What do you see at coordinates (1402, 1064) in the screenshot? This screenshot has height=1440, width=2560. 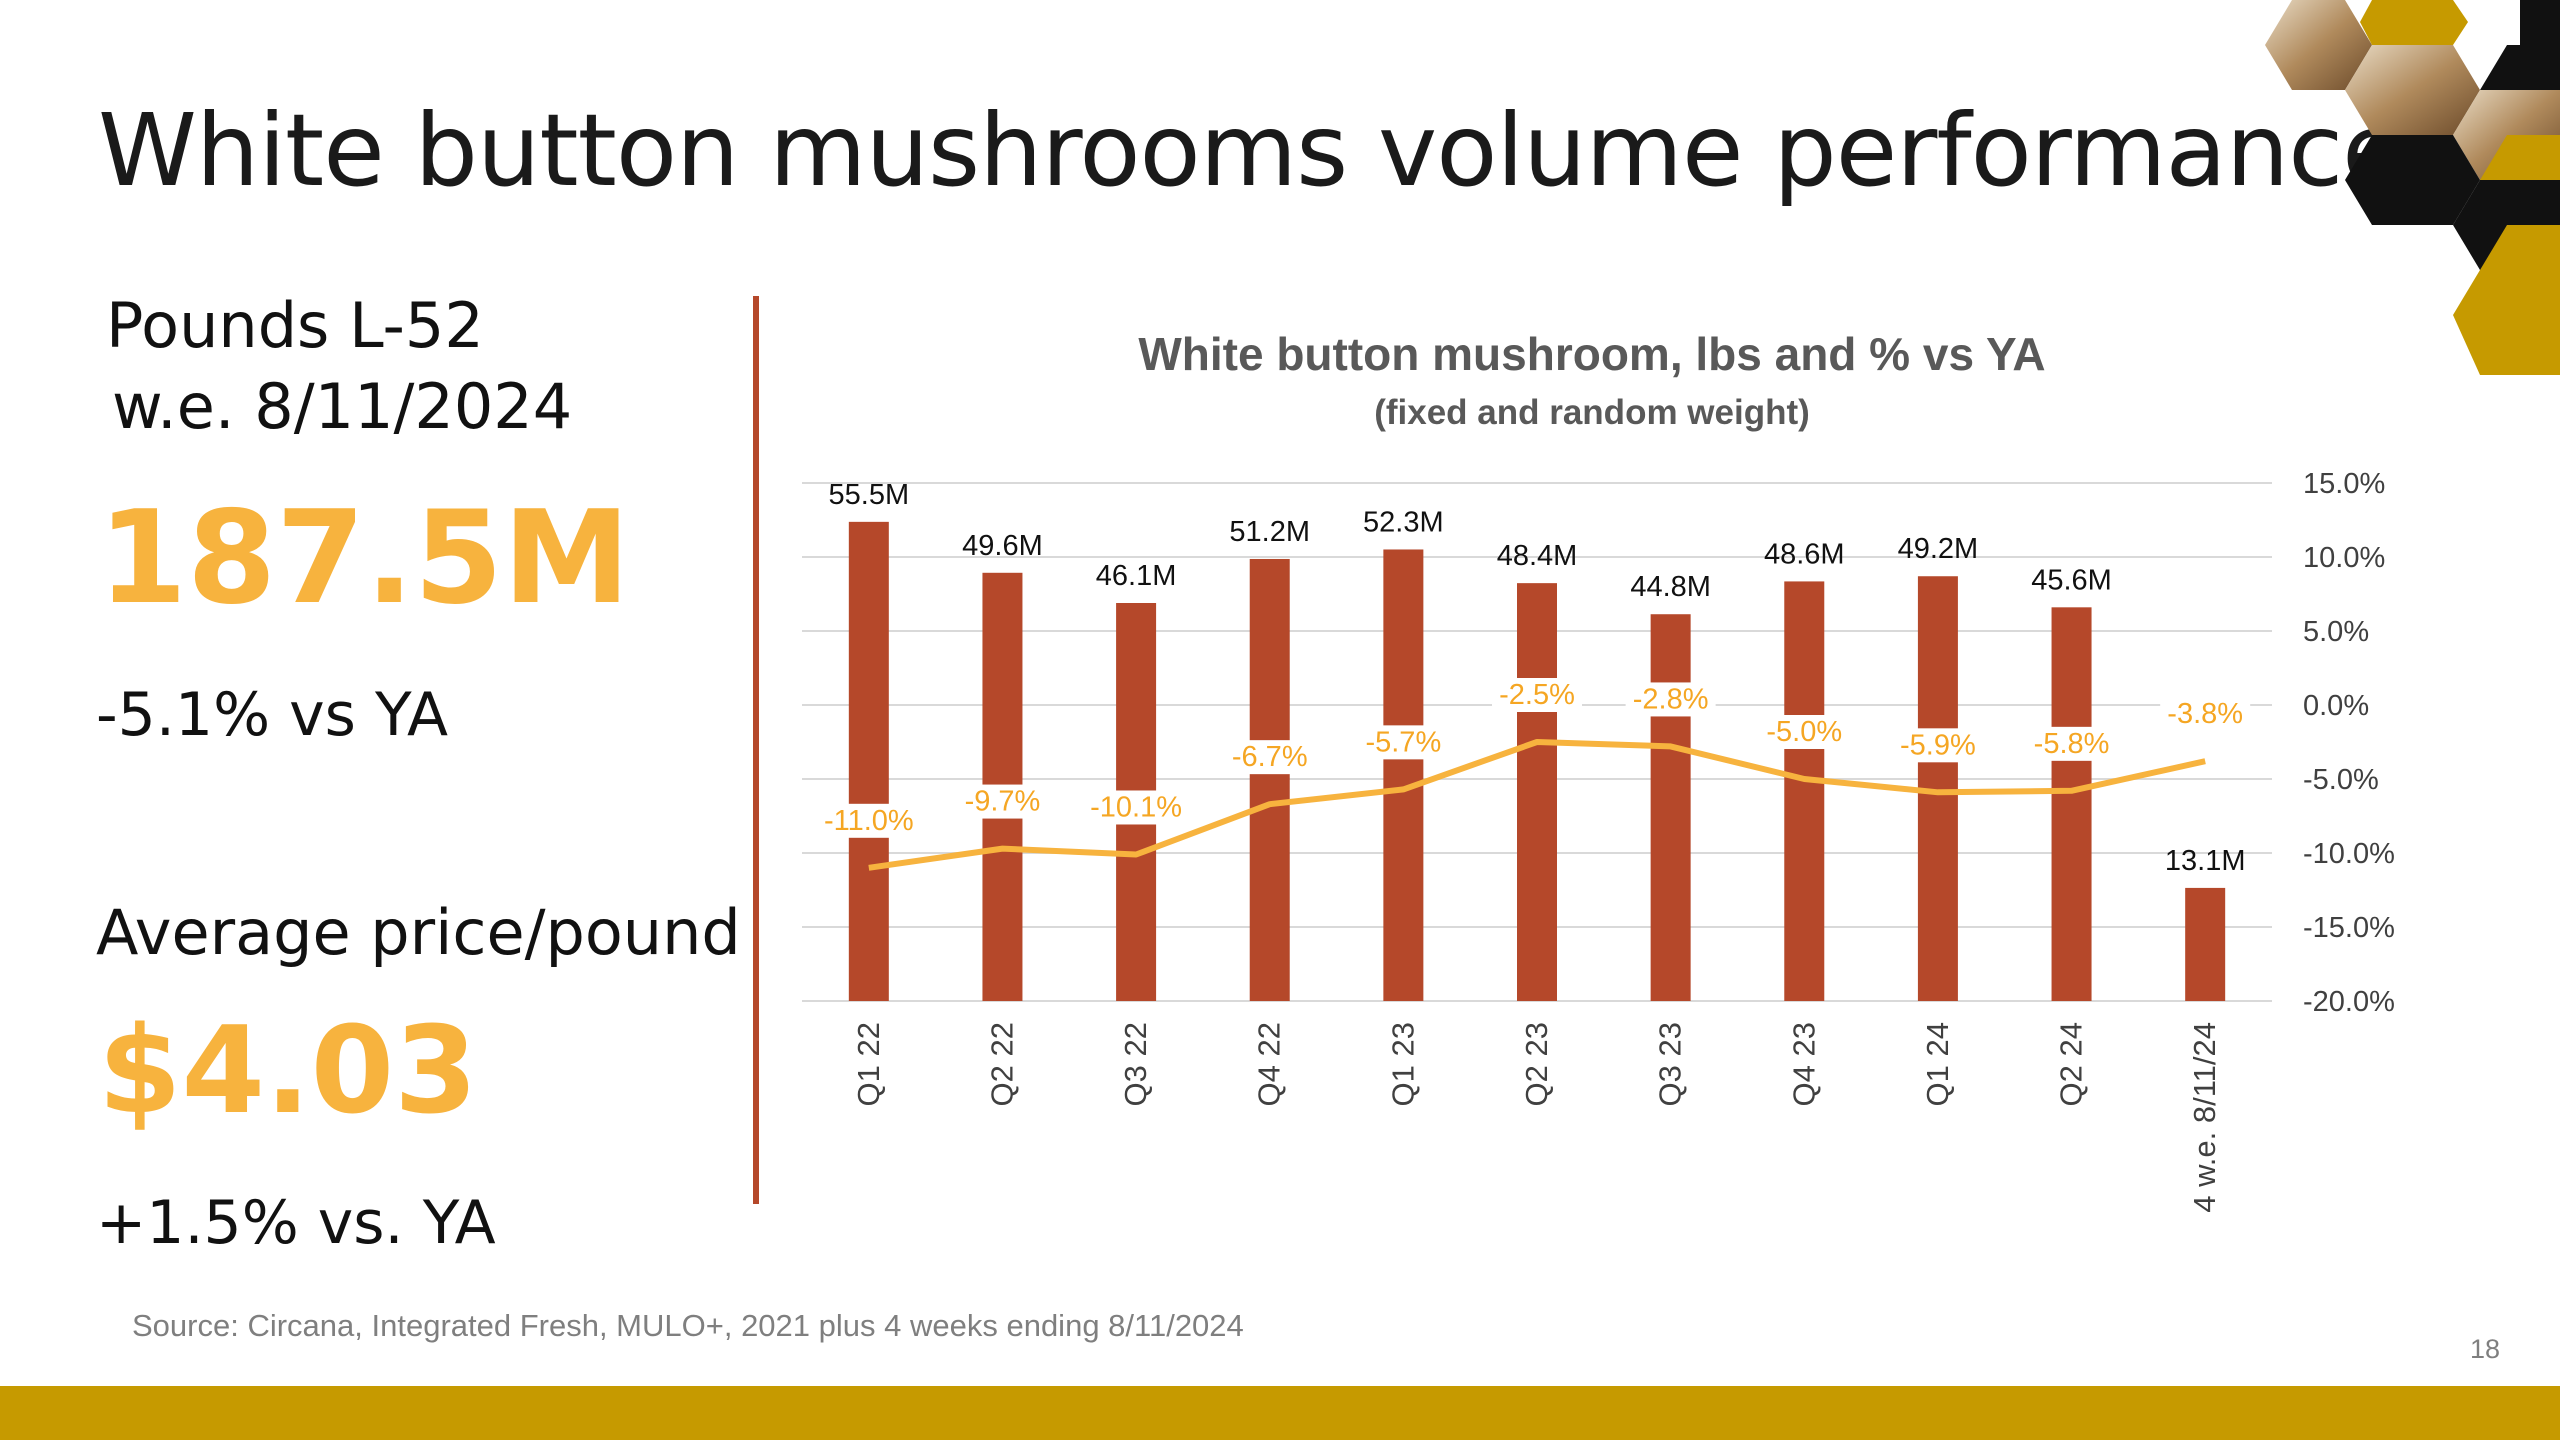 I see `x-tick-label: Q1 23` at bounding box center [1402, 1064].